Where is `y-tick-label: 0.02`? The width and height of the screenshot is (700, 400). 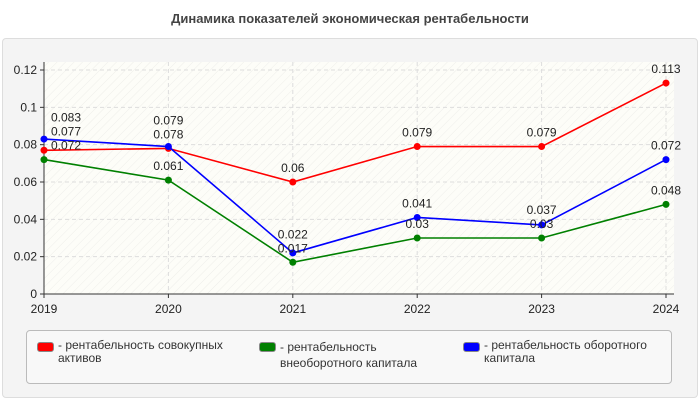
y-tick-label: 0.02 is located at coordinates (26, 257).